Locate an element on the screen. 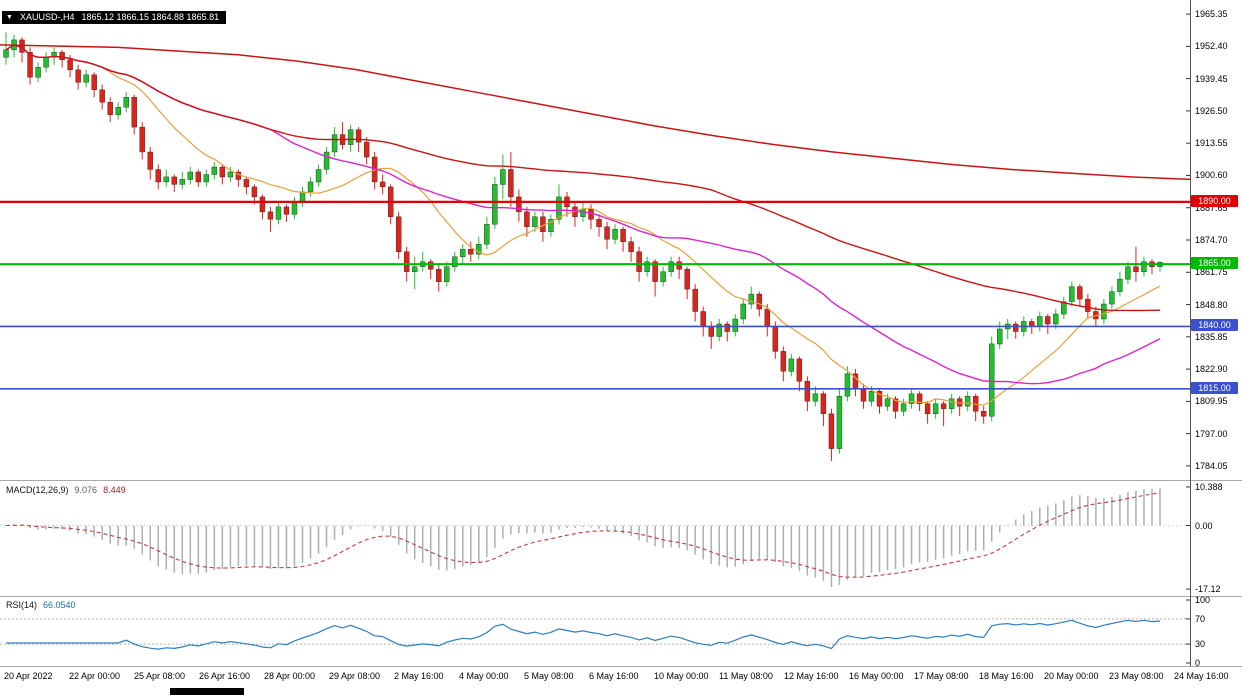 Image resolution: width=1242 pixels, height=696 pixels. price-tick: 1952.40 is located at coordinates (1211, 46).